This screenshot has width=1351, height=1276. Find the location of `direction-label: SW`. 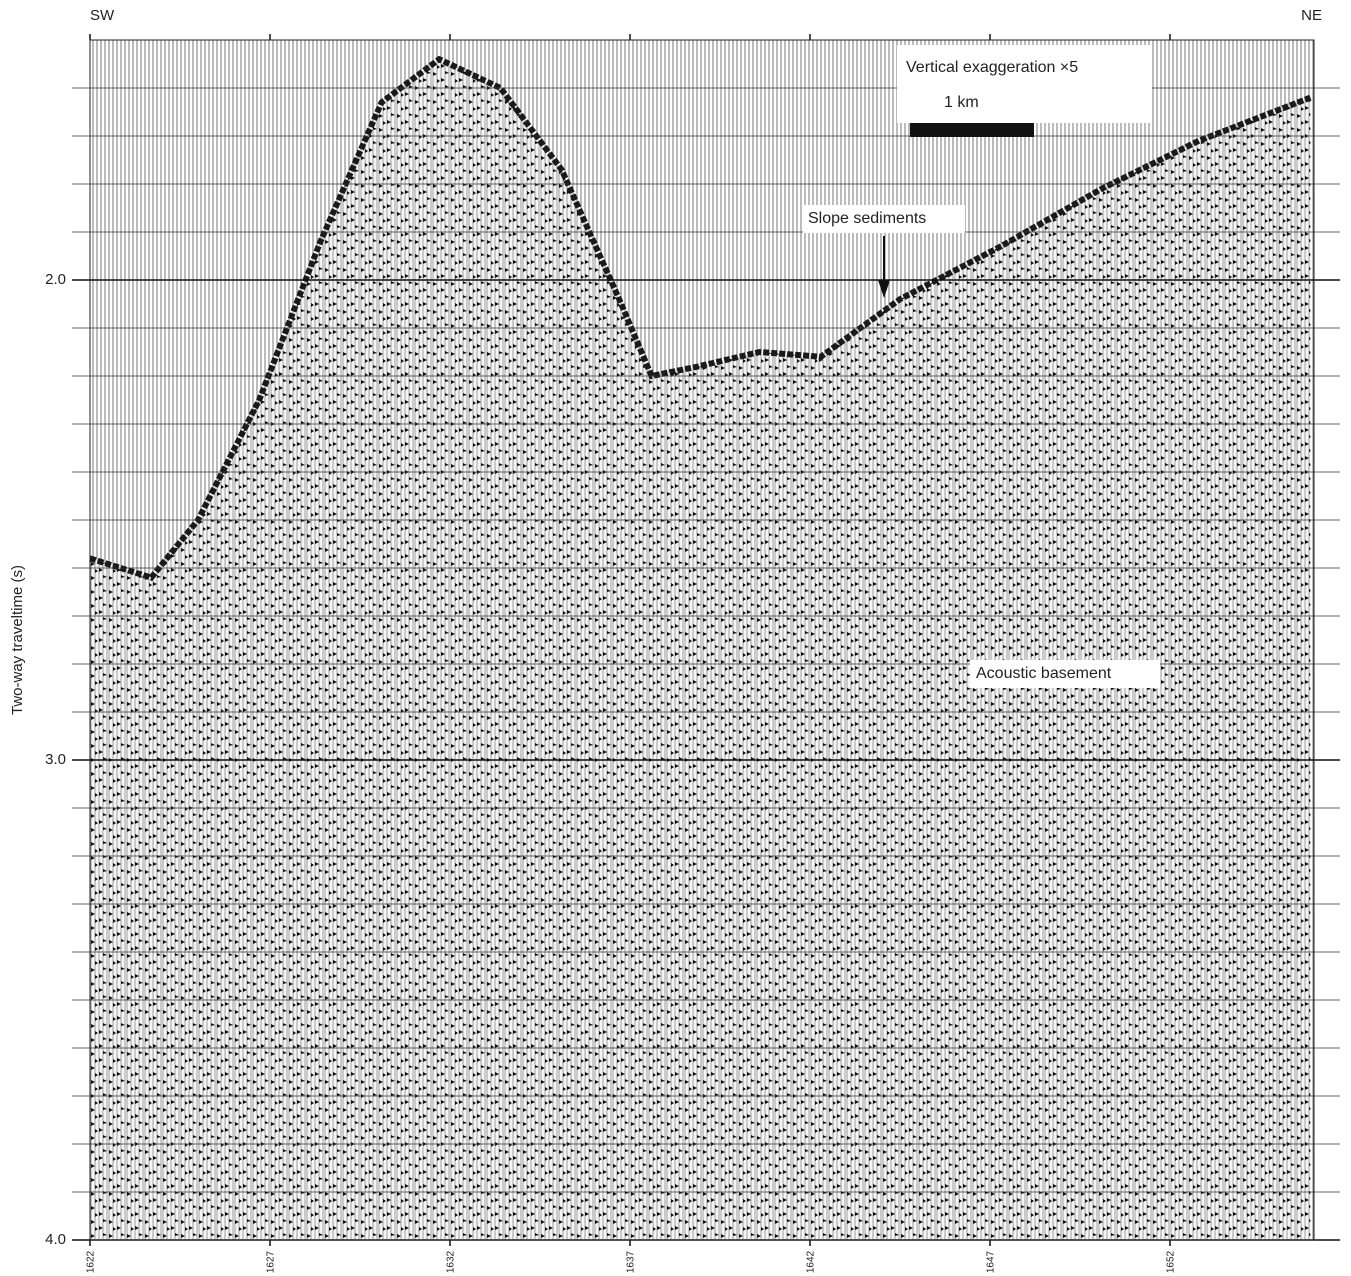

direction-label: SW is located at coordinates (102, 15).